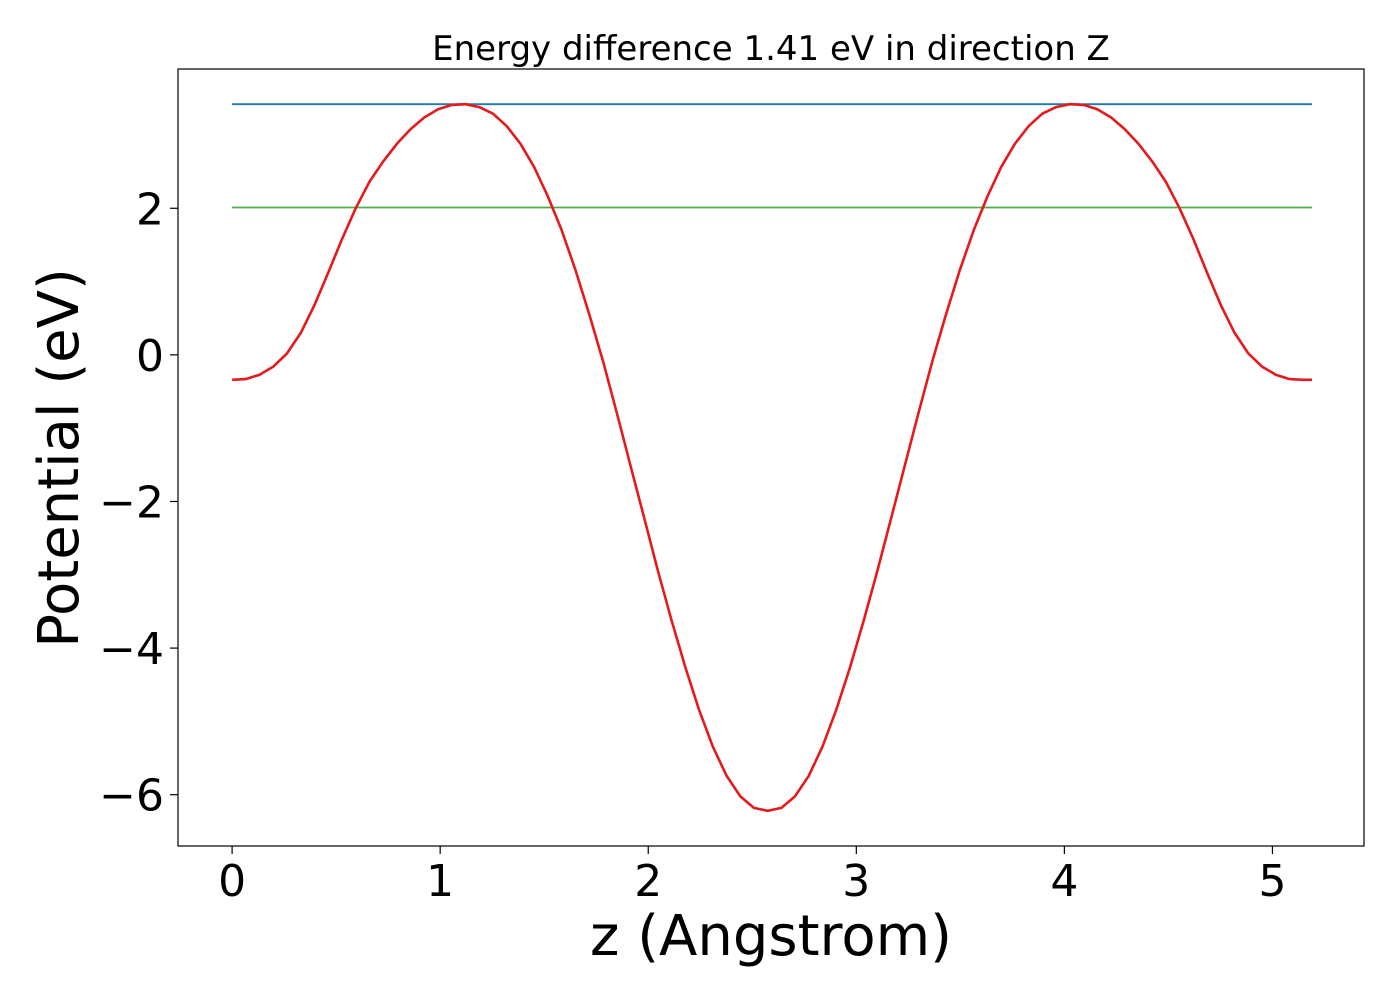 This screenshot has height=1000, width=1400. I want to click on y-tick-label: 2, so click(150, 209).